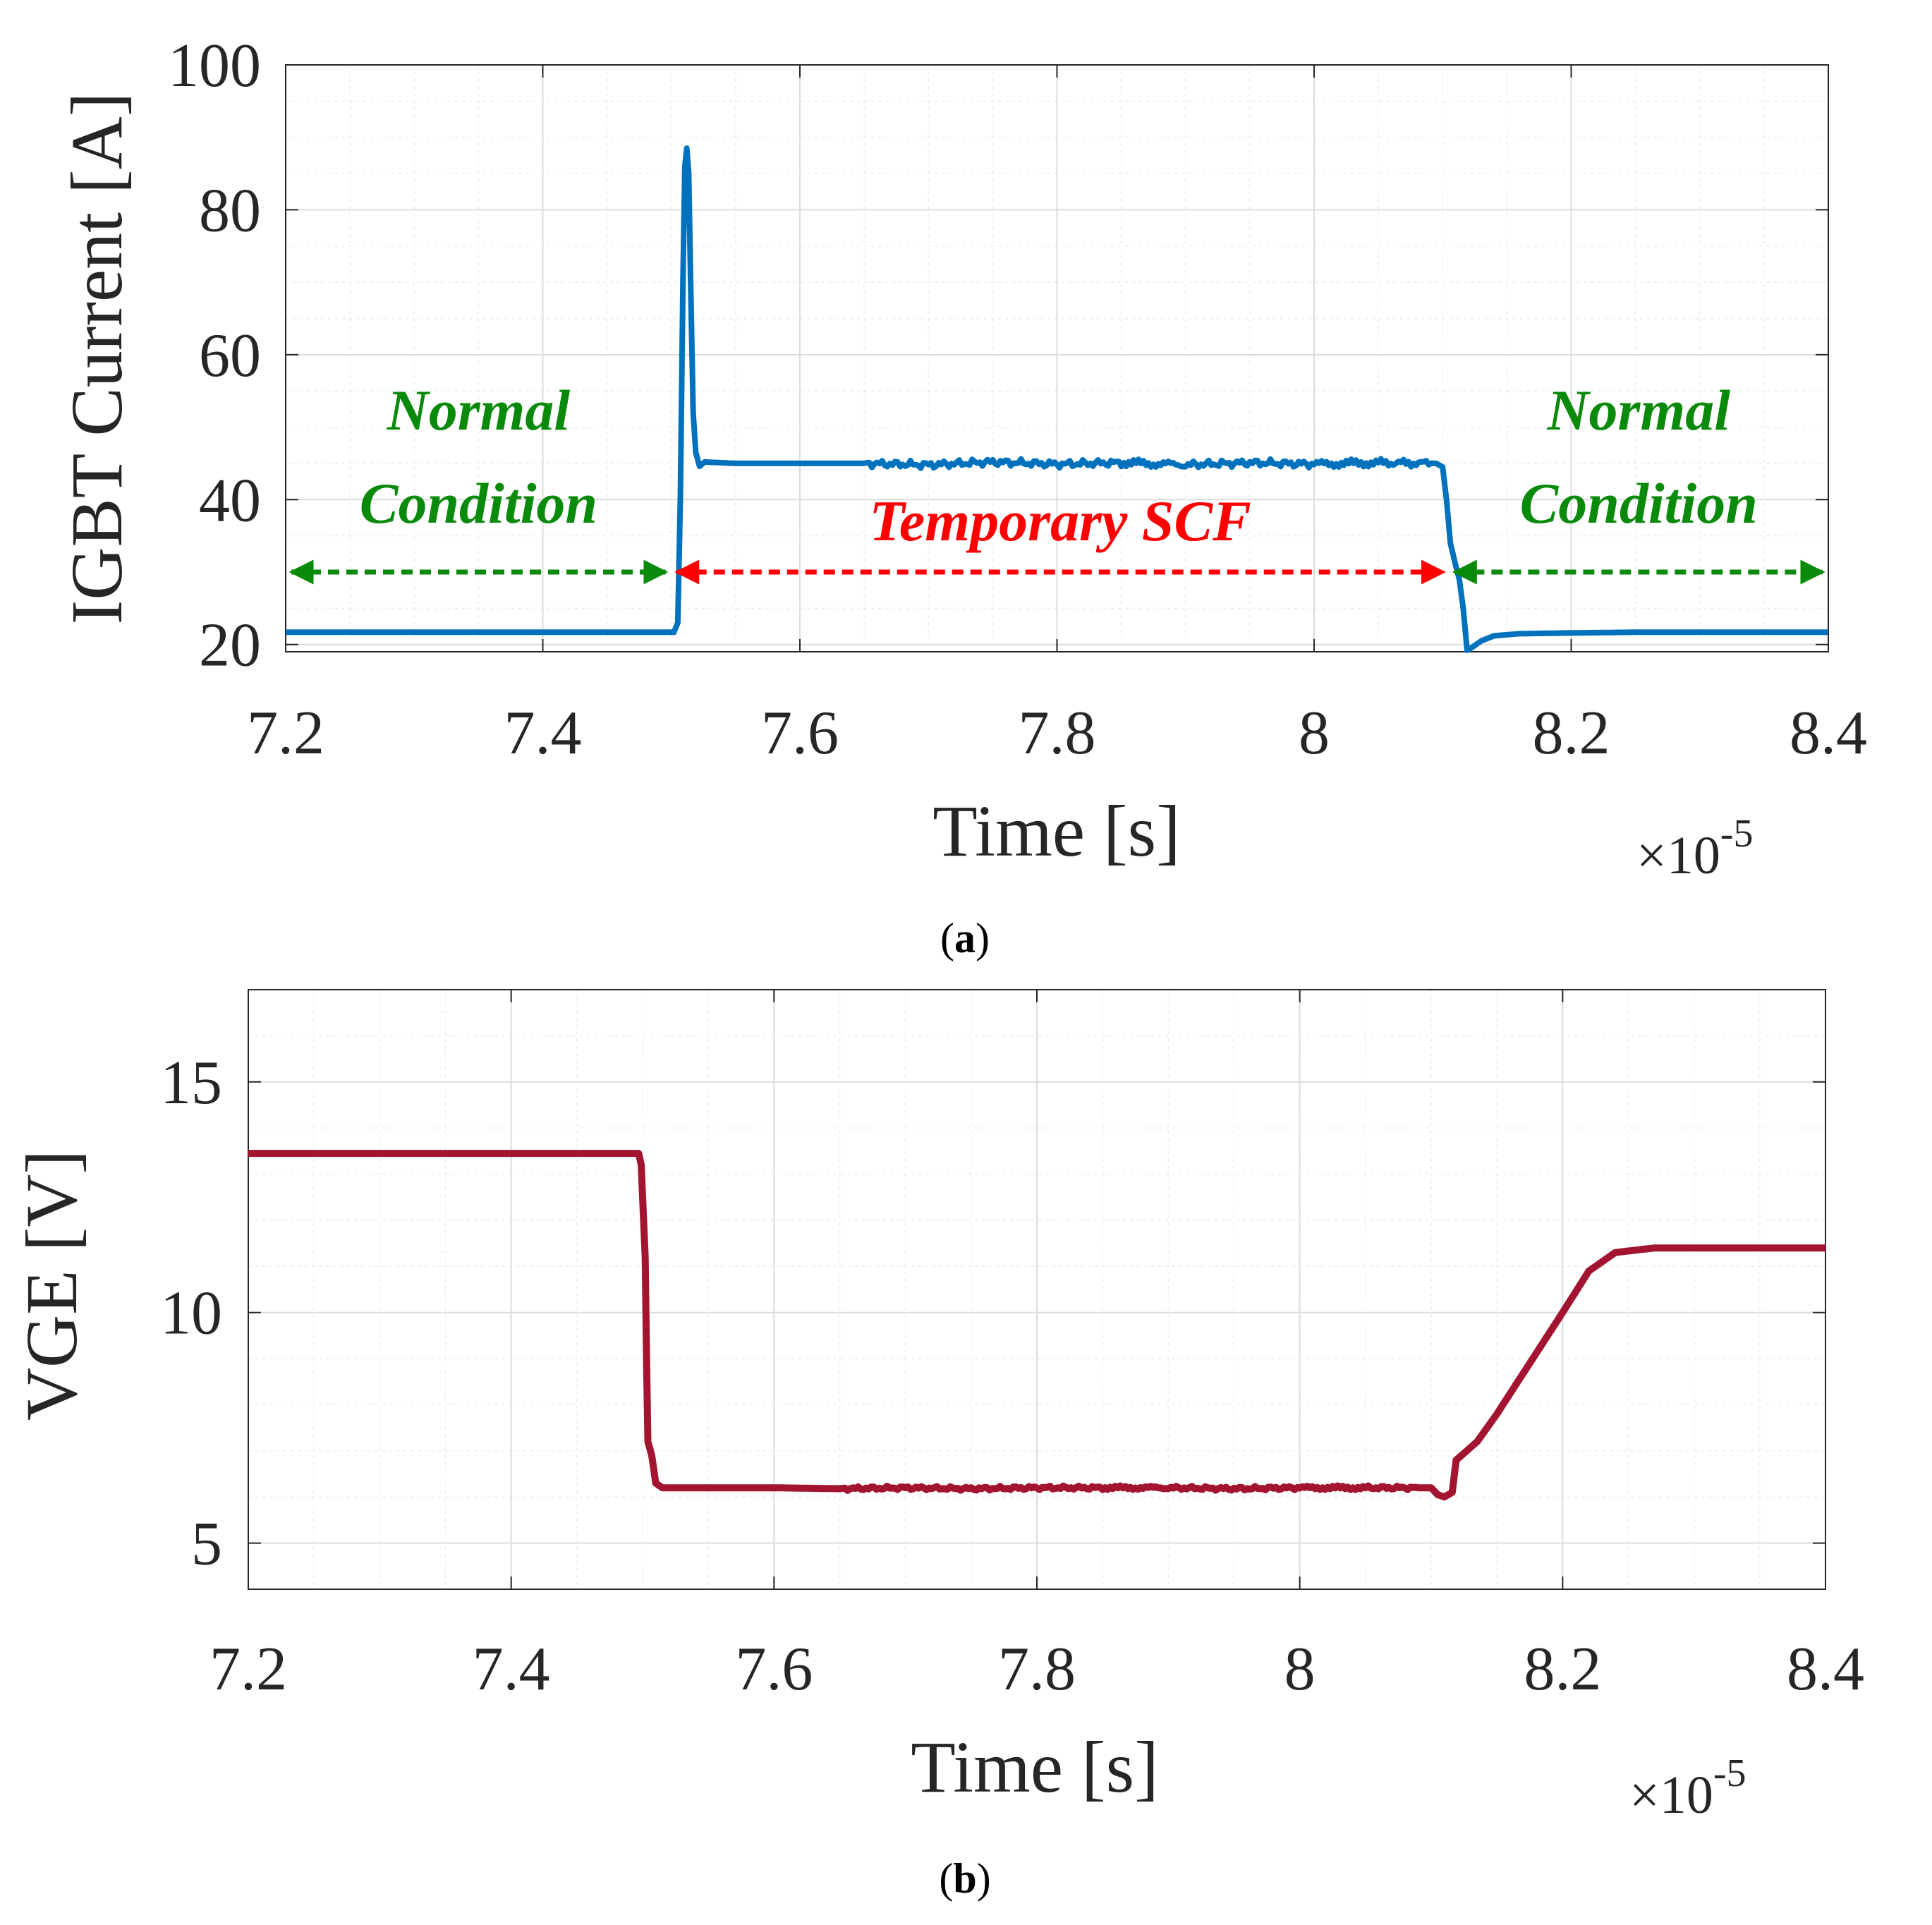  I want to click on y-tick-label: 10, so click(191, 1314).